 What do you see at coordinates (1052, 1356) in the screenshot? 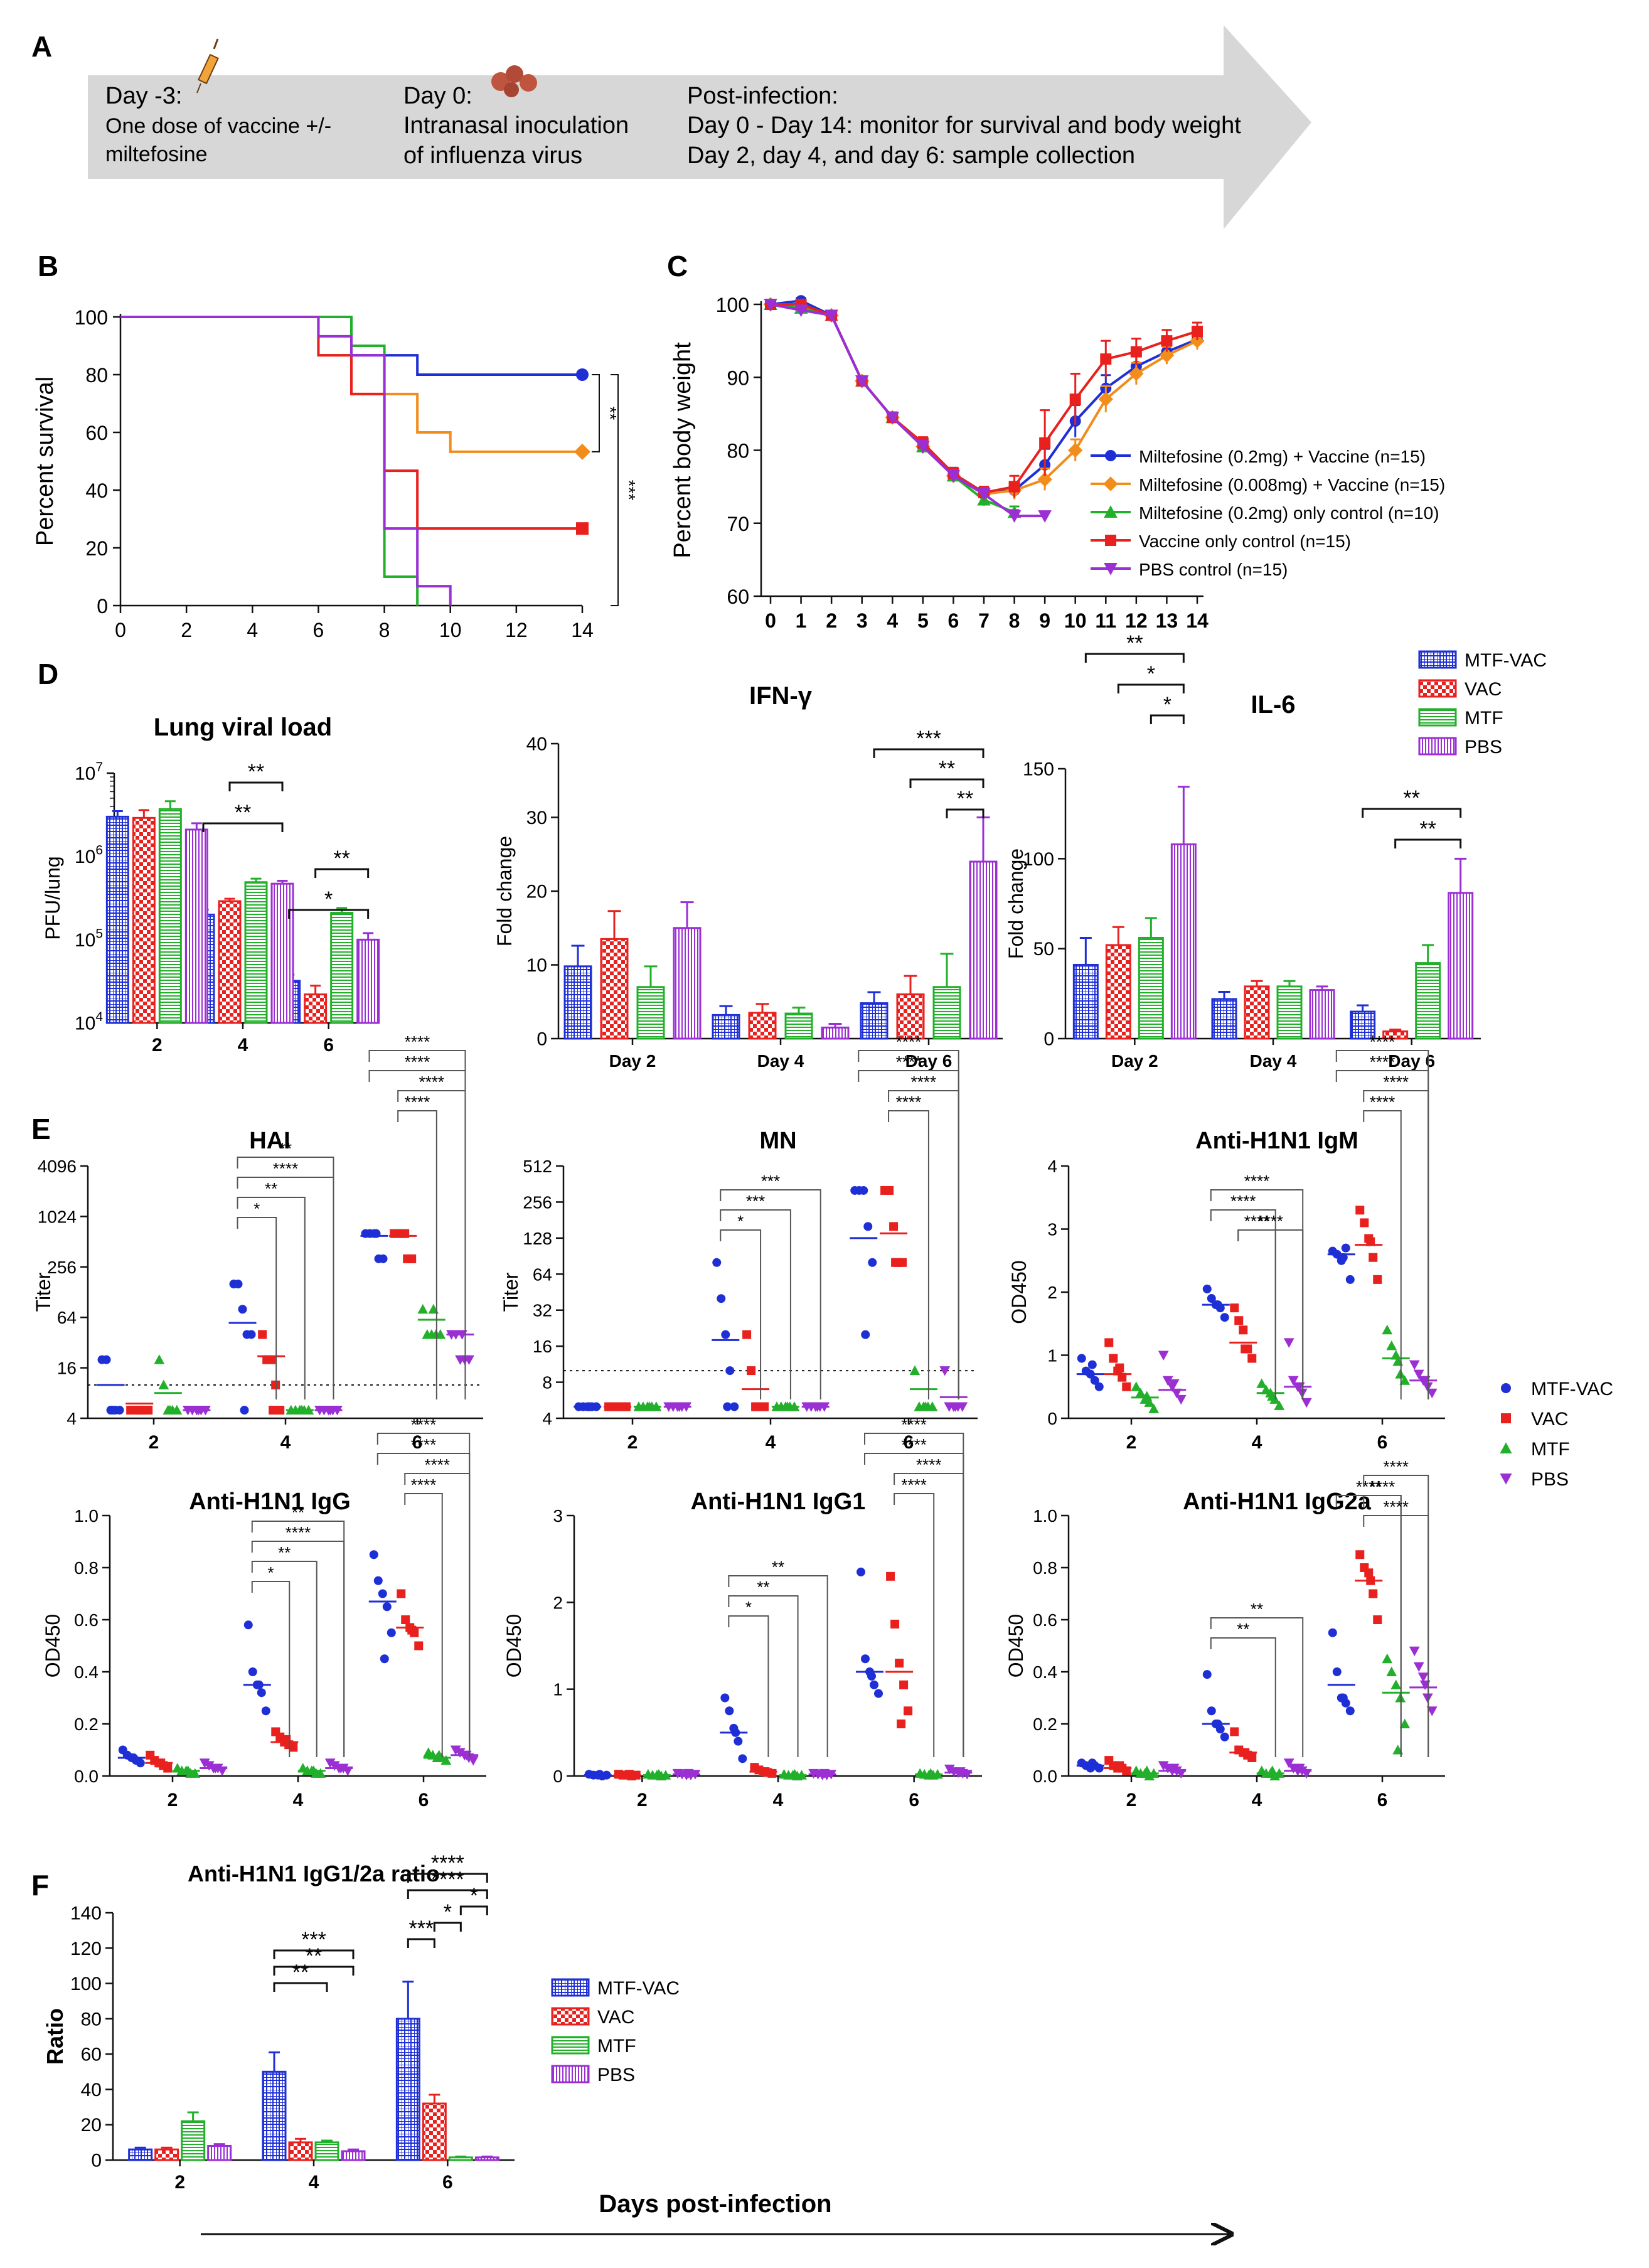
I see `y-tick-label: 1` at bounding box center [1052, 1356].